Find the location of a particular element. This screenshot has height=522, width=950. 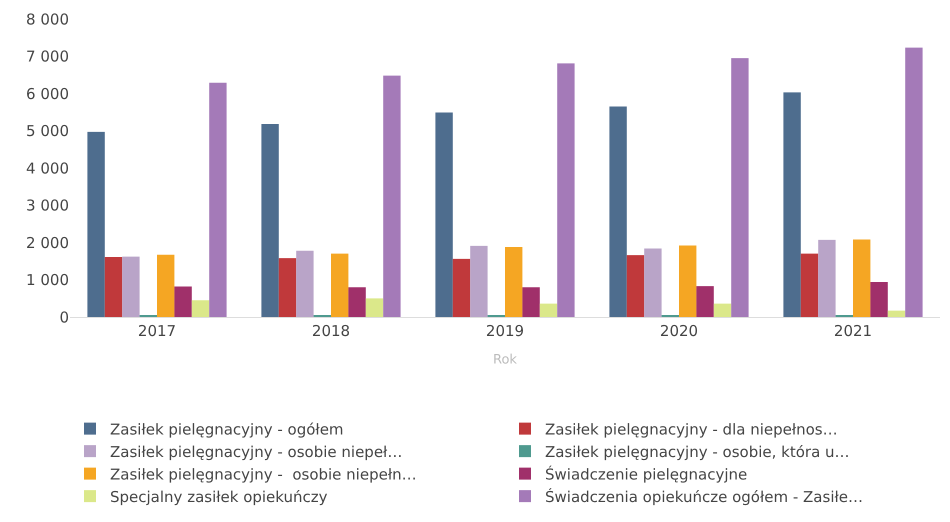

y-tick-label: 0 is located at coordinates (64, 317).